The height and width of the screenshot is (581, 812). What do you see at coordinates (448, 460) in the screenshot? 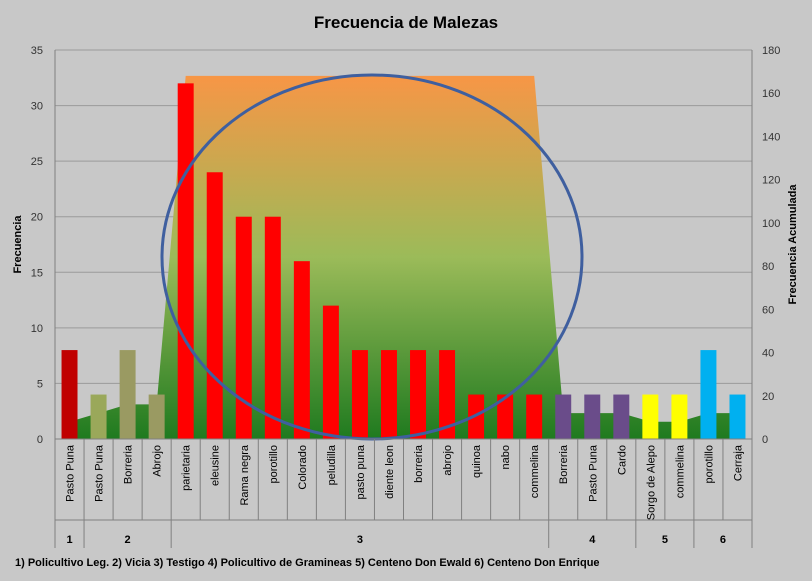
I see `category-label: abrojo` at bounding box center [448, 460].